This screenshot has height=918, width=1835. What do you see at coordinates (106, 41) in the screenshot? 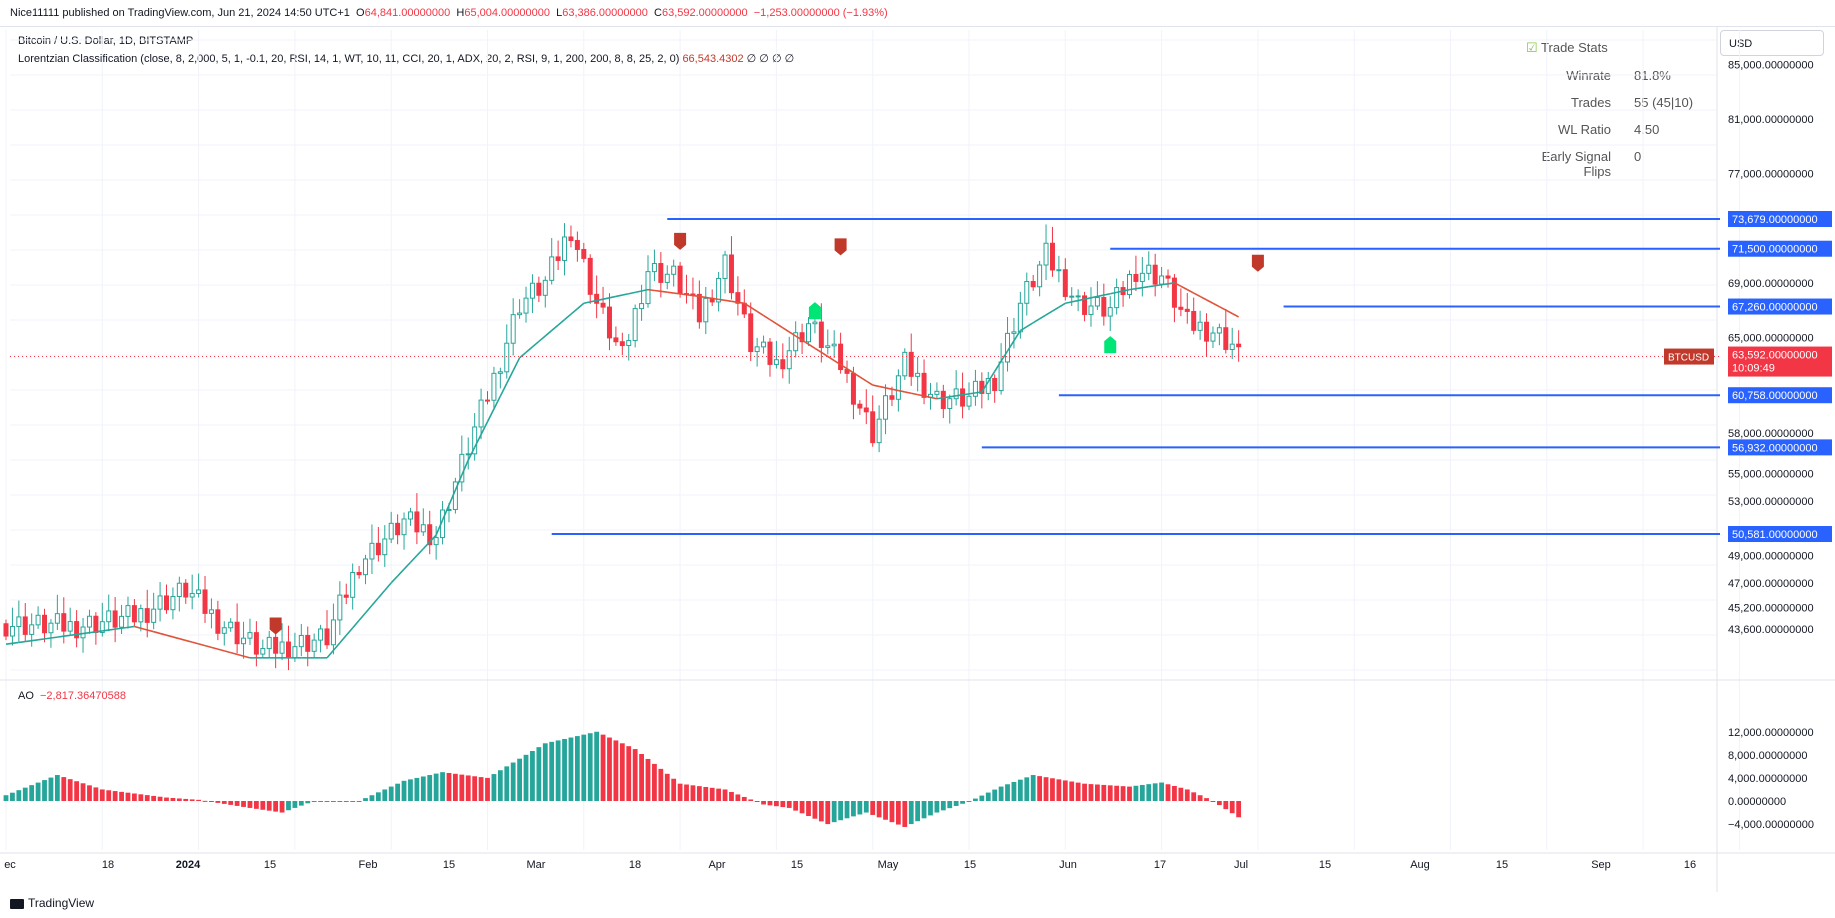
I see `symbol-legend: Bitcoin / U.S. Dollar, 1D, BITSTAMP` at bounding box center [106, 41].